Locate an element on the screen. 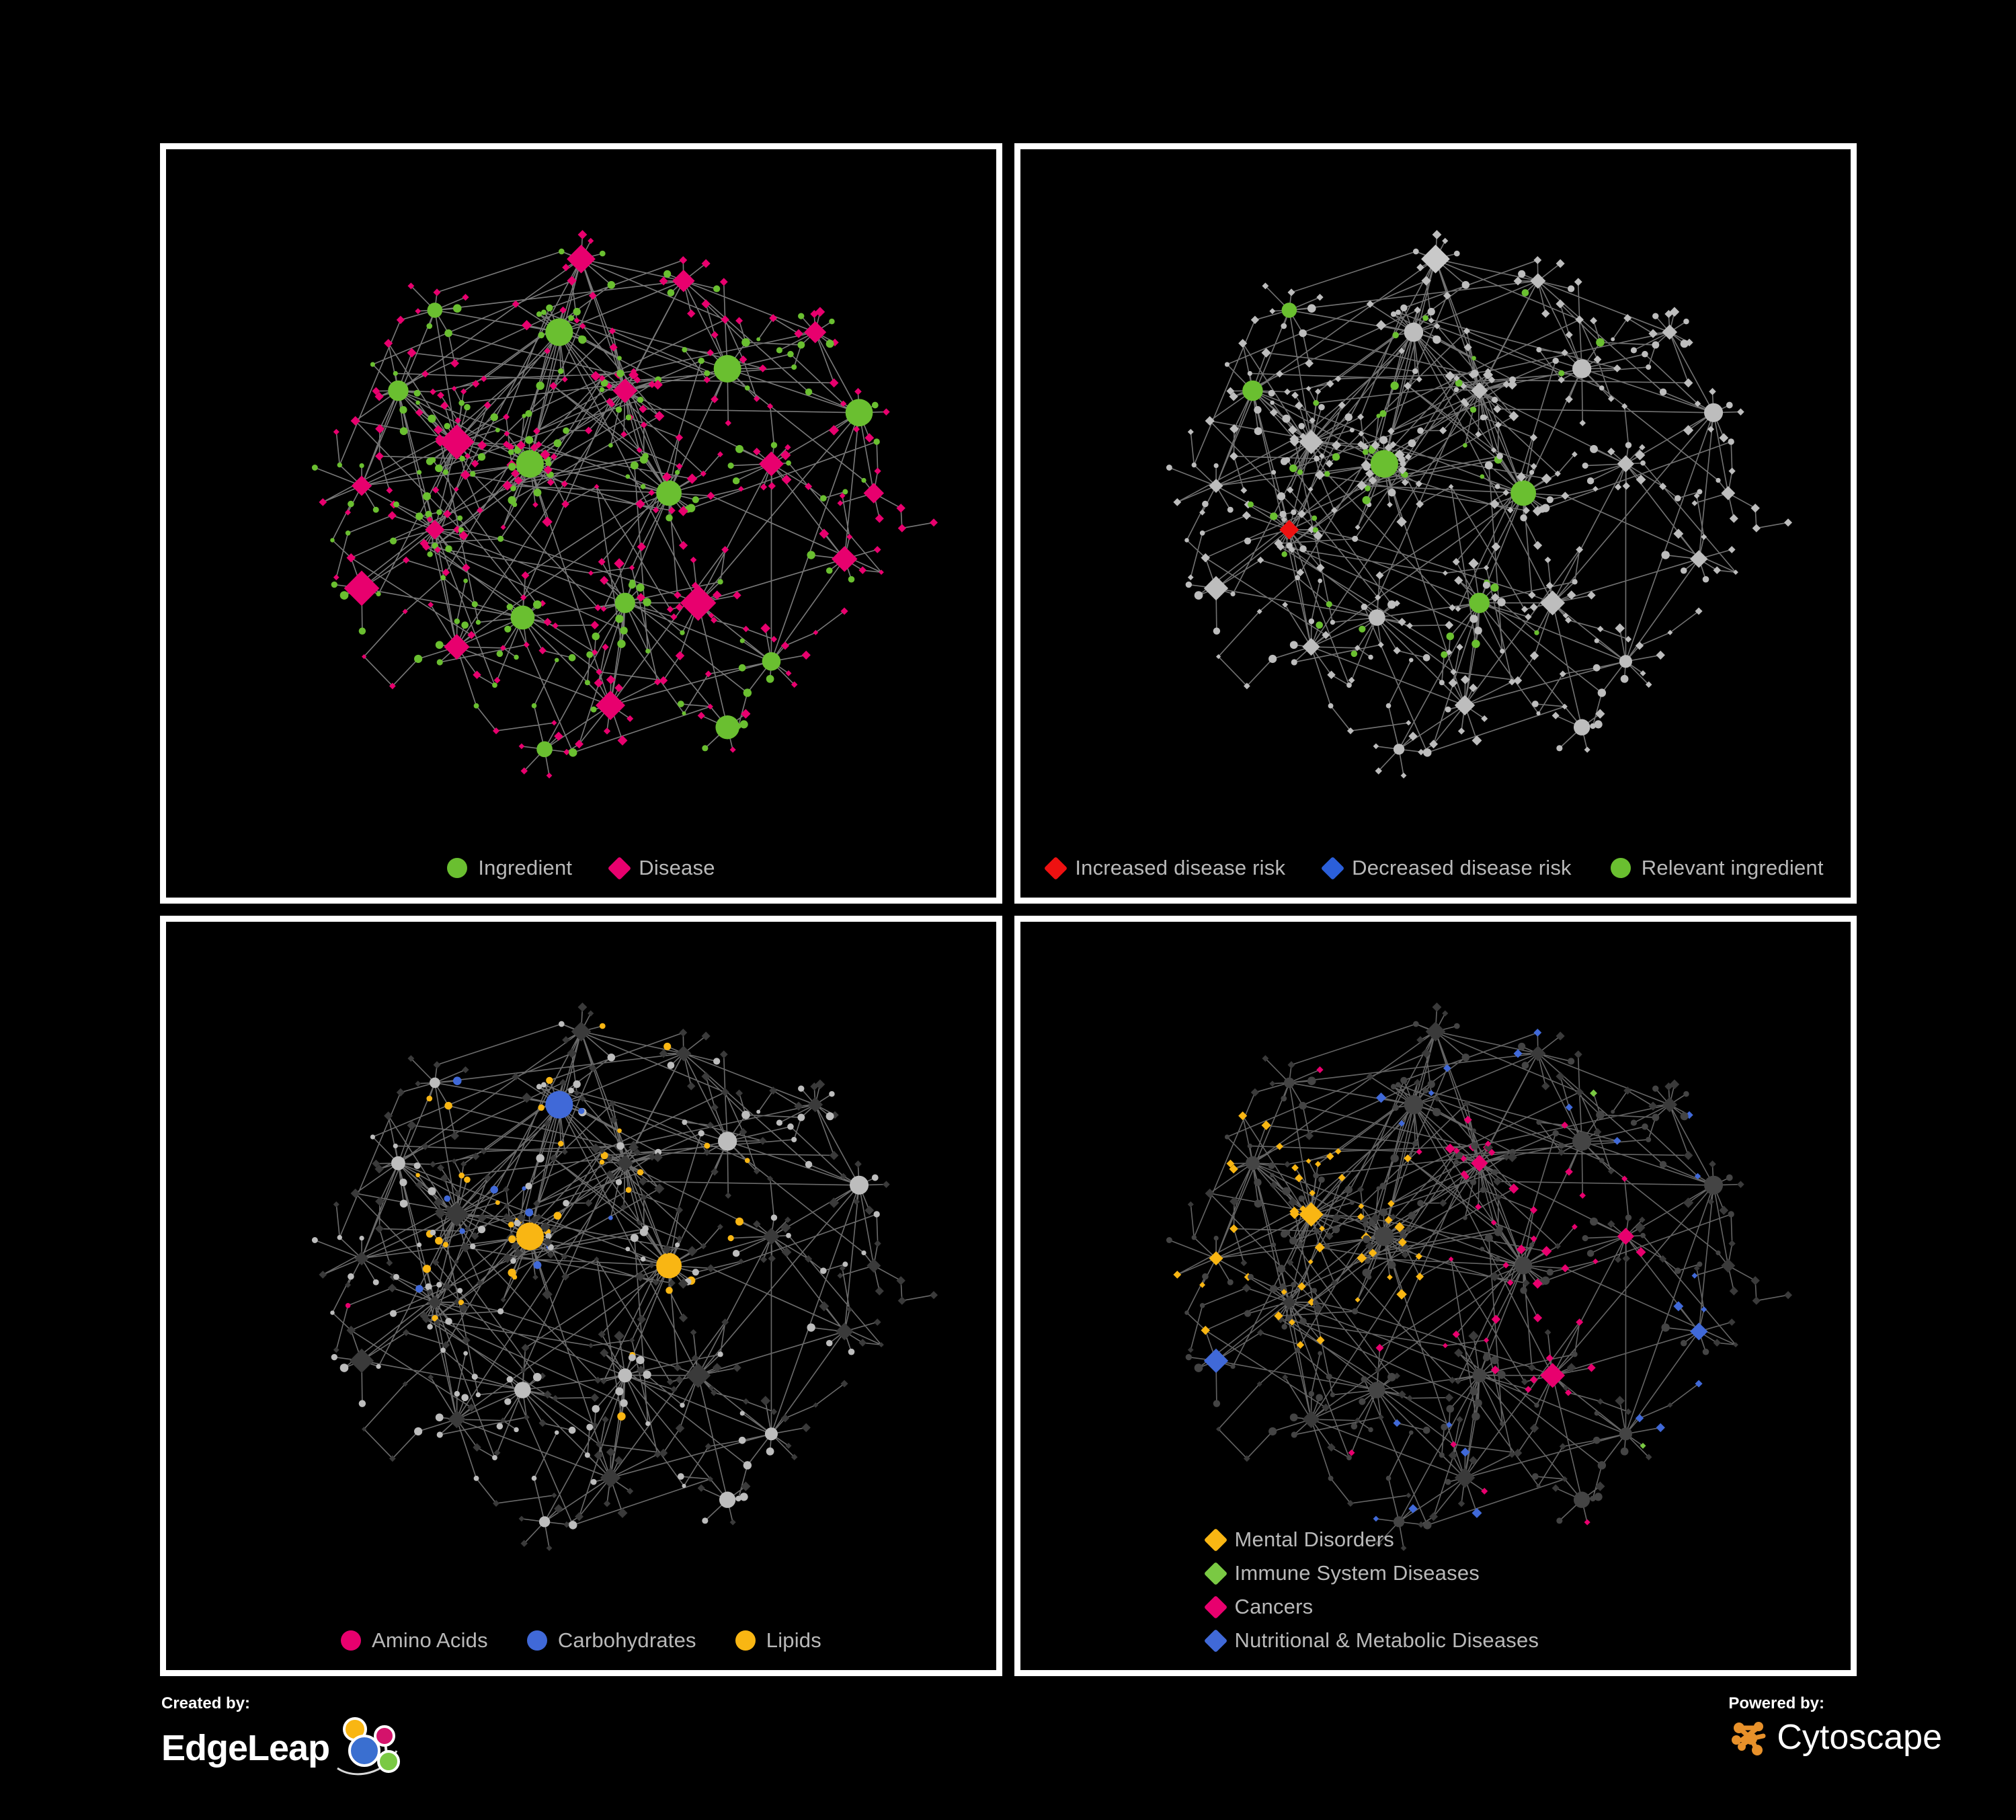 The width and height of the screenshot is (2016, 1820). legend-label: Nutritional & Metabolic Diseases is located at coordinates (1386, 1640).